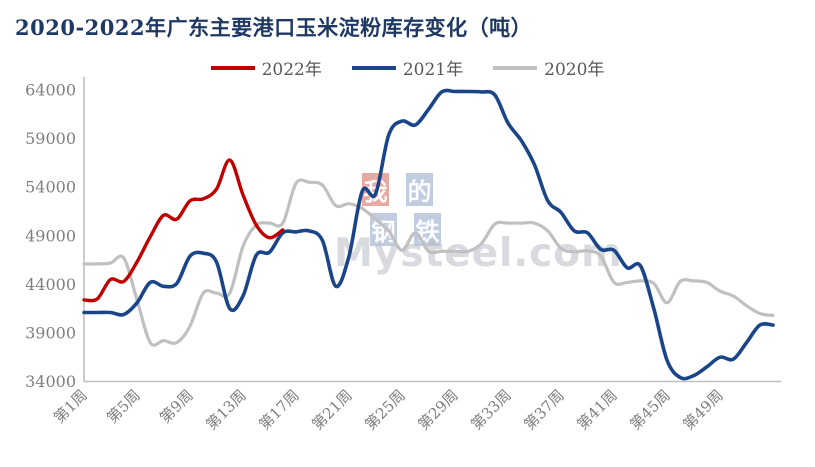 This screenshot has width=815, height=467. What do you see at coordinates (274, 27) in the screenshot?
I see `chart-title: 2020-2022年广东主要港口玉米淀粉库存变化（吨）` at bounding box center [274, 27].